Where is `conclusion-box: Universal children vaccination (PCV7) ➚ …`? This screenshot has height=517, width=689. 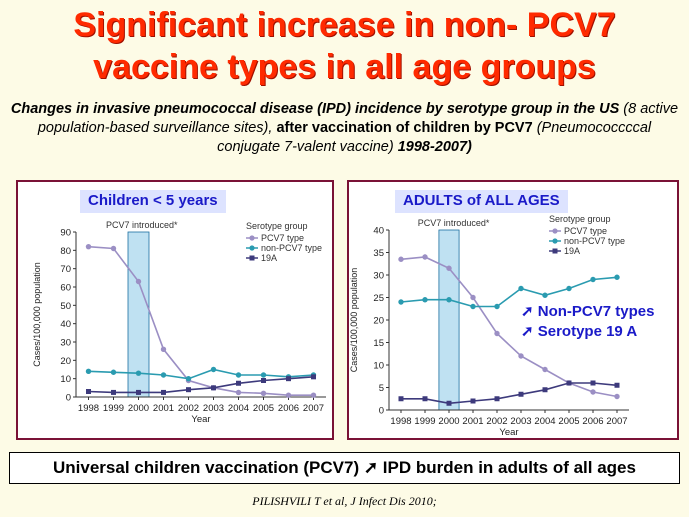
conclusion-box: Universal children vaccination (PCV7) ➚ … is located at coordinates (344, 468).